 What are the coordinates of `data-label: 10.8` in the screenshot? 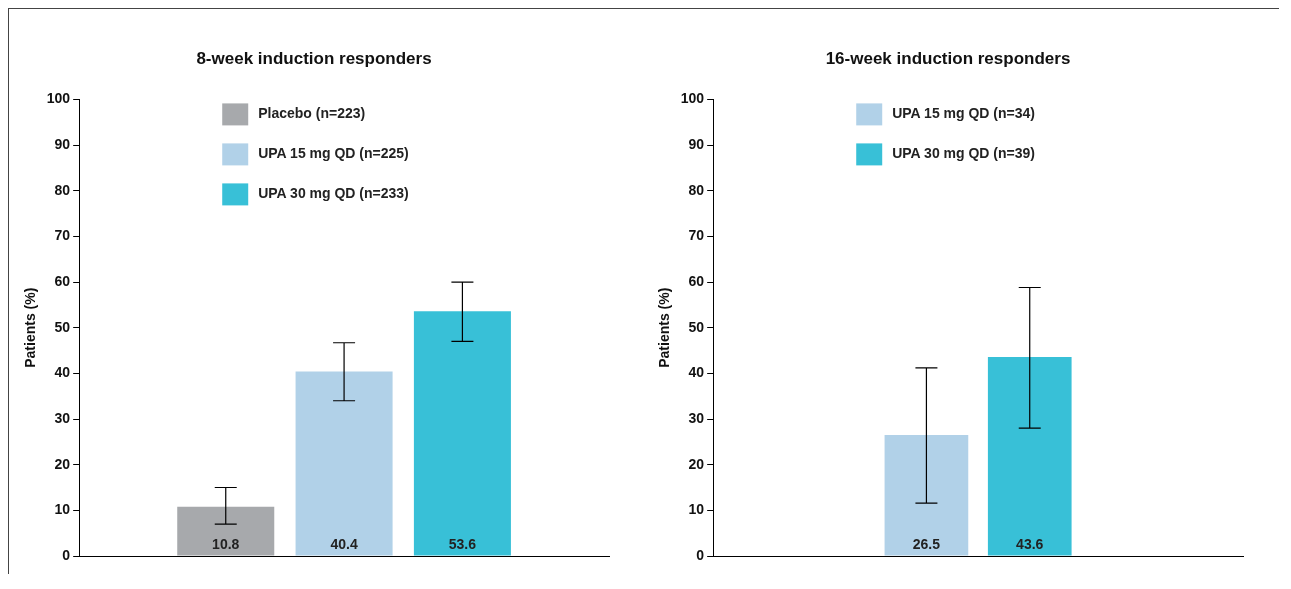 It's located at (226, 543).